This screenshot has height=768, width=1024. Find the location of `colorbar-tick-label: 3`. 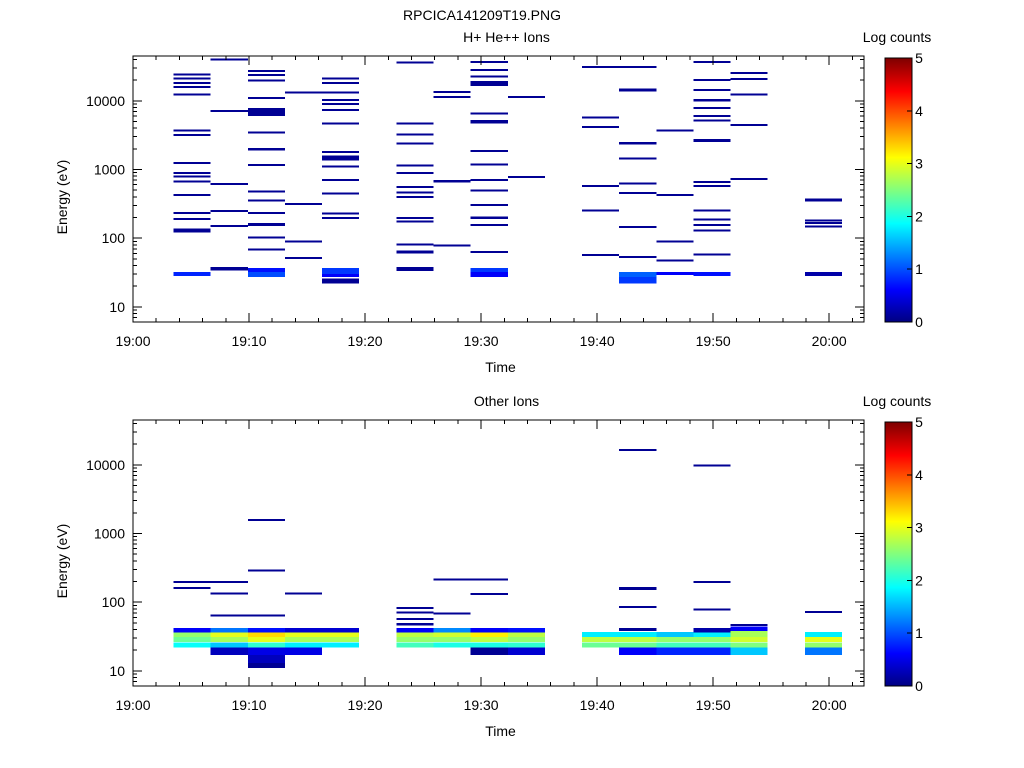

colorbar-tick-label: 3 is located at coordinates (919, 528).